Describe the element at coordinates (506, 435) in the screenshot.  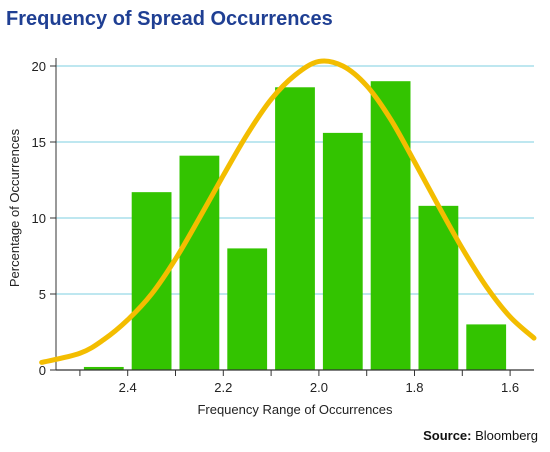
I see `source-value: Bloomberg` at that location.